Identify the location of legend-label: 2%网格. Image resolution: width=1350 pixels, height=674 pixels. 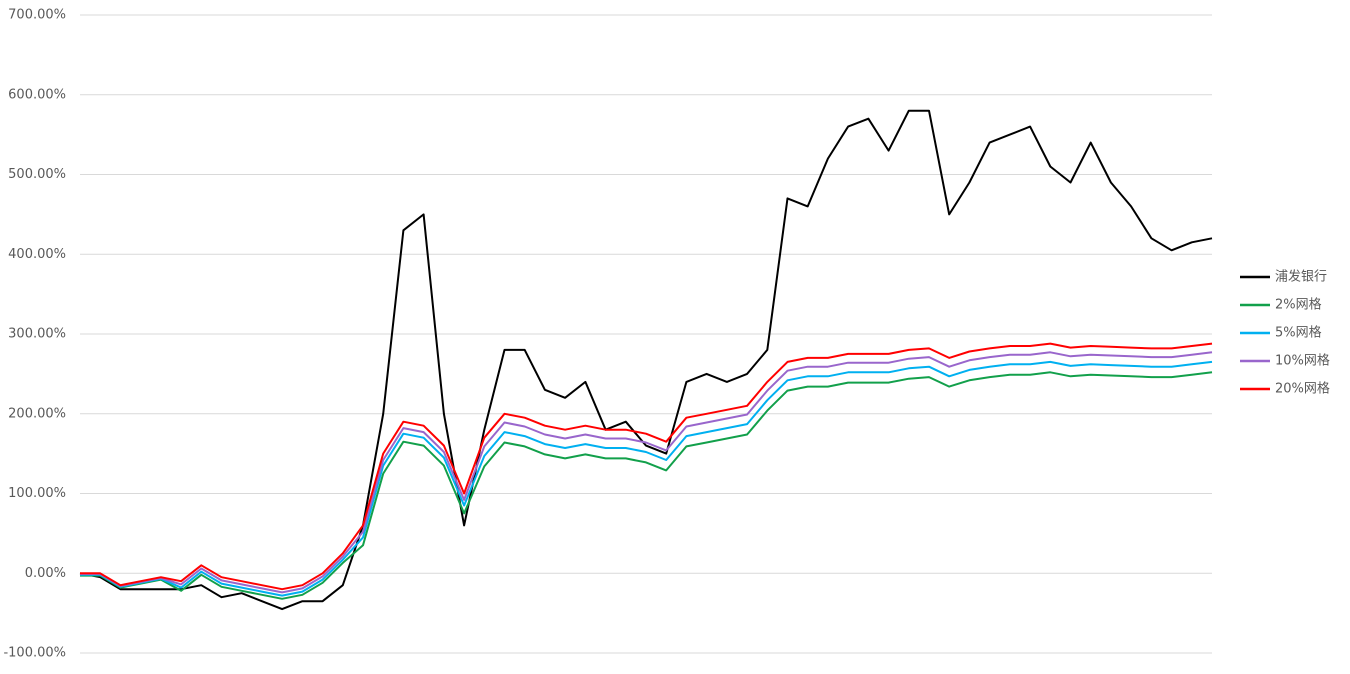
(1298, 305).